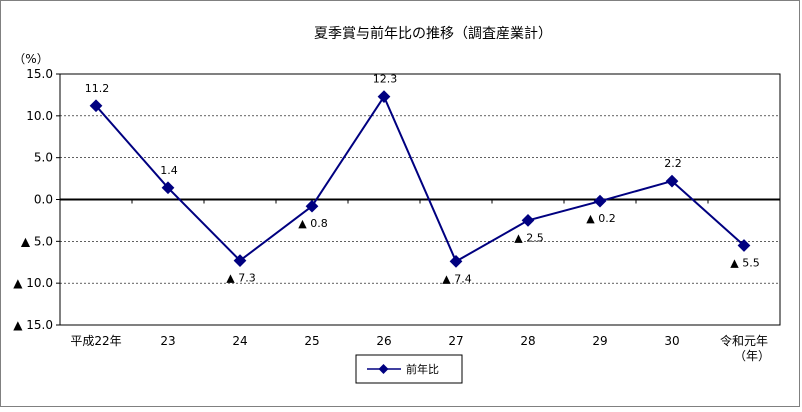  Describe the element at coordinates (37, 241) in the screenshot. I see `y-tick-label: ▲ 5.0` at that location.